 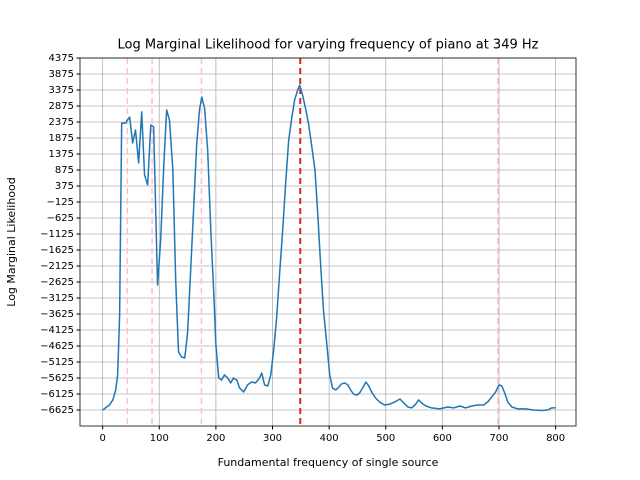 I want to click on y-tick-label: −2125, so click(x=57, y=266).